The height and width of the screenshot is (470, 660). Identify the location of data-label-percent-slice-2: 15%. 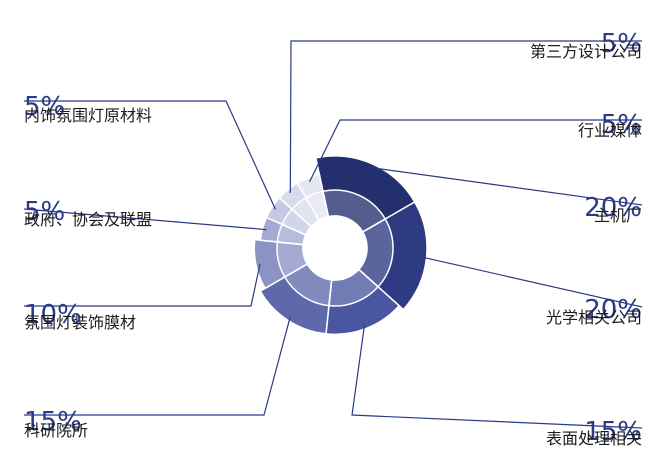
(613, 432).